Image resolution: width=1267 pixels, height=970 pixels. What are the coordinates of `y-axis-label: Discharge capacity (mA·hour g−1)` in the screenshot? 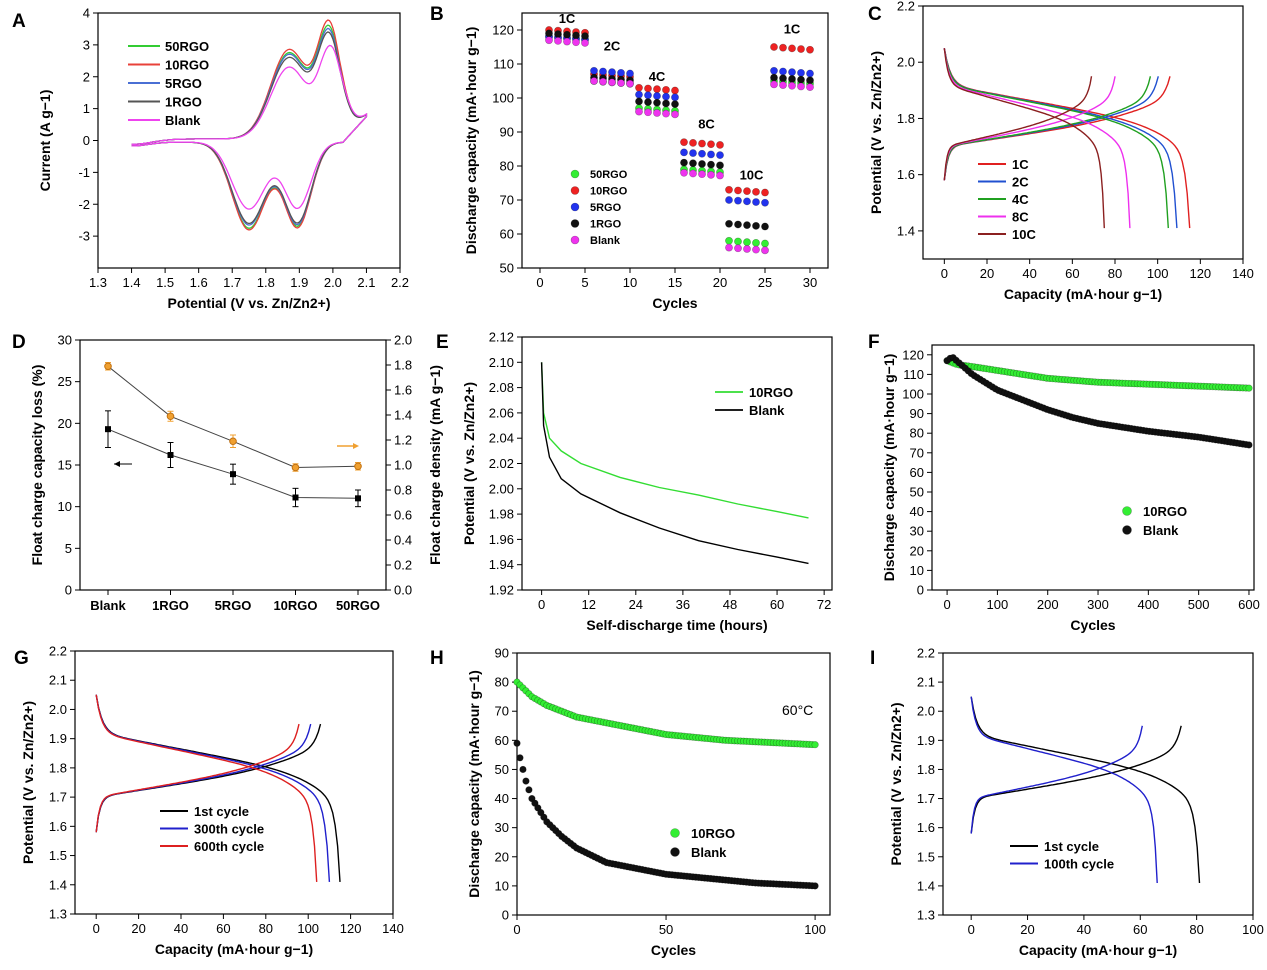 It's located at (471, 141).